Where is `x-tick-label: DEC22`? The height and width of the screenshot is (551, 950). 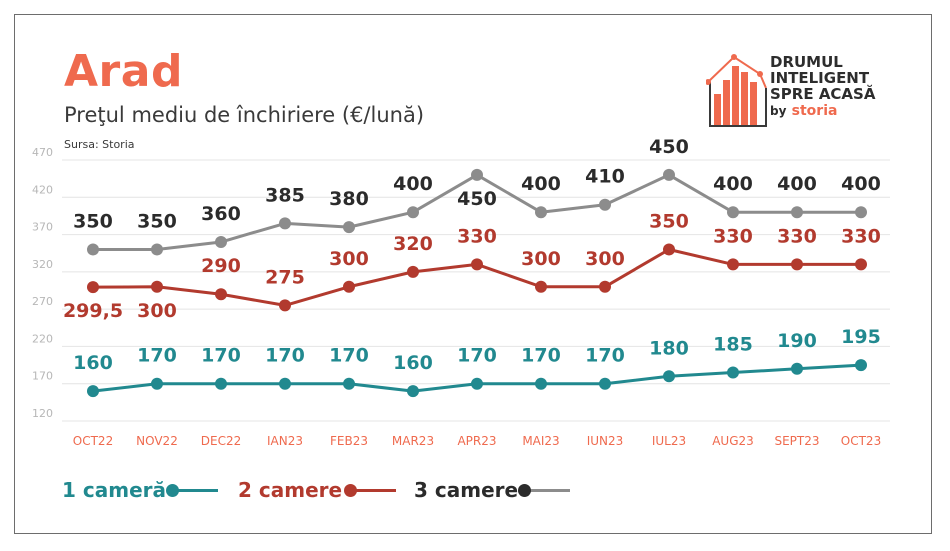 x-tick-label: DEC22 is located at coordinates (221, 441).